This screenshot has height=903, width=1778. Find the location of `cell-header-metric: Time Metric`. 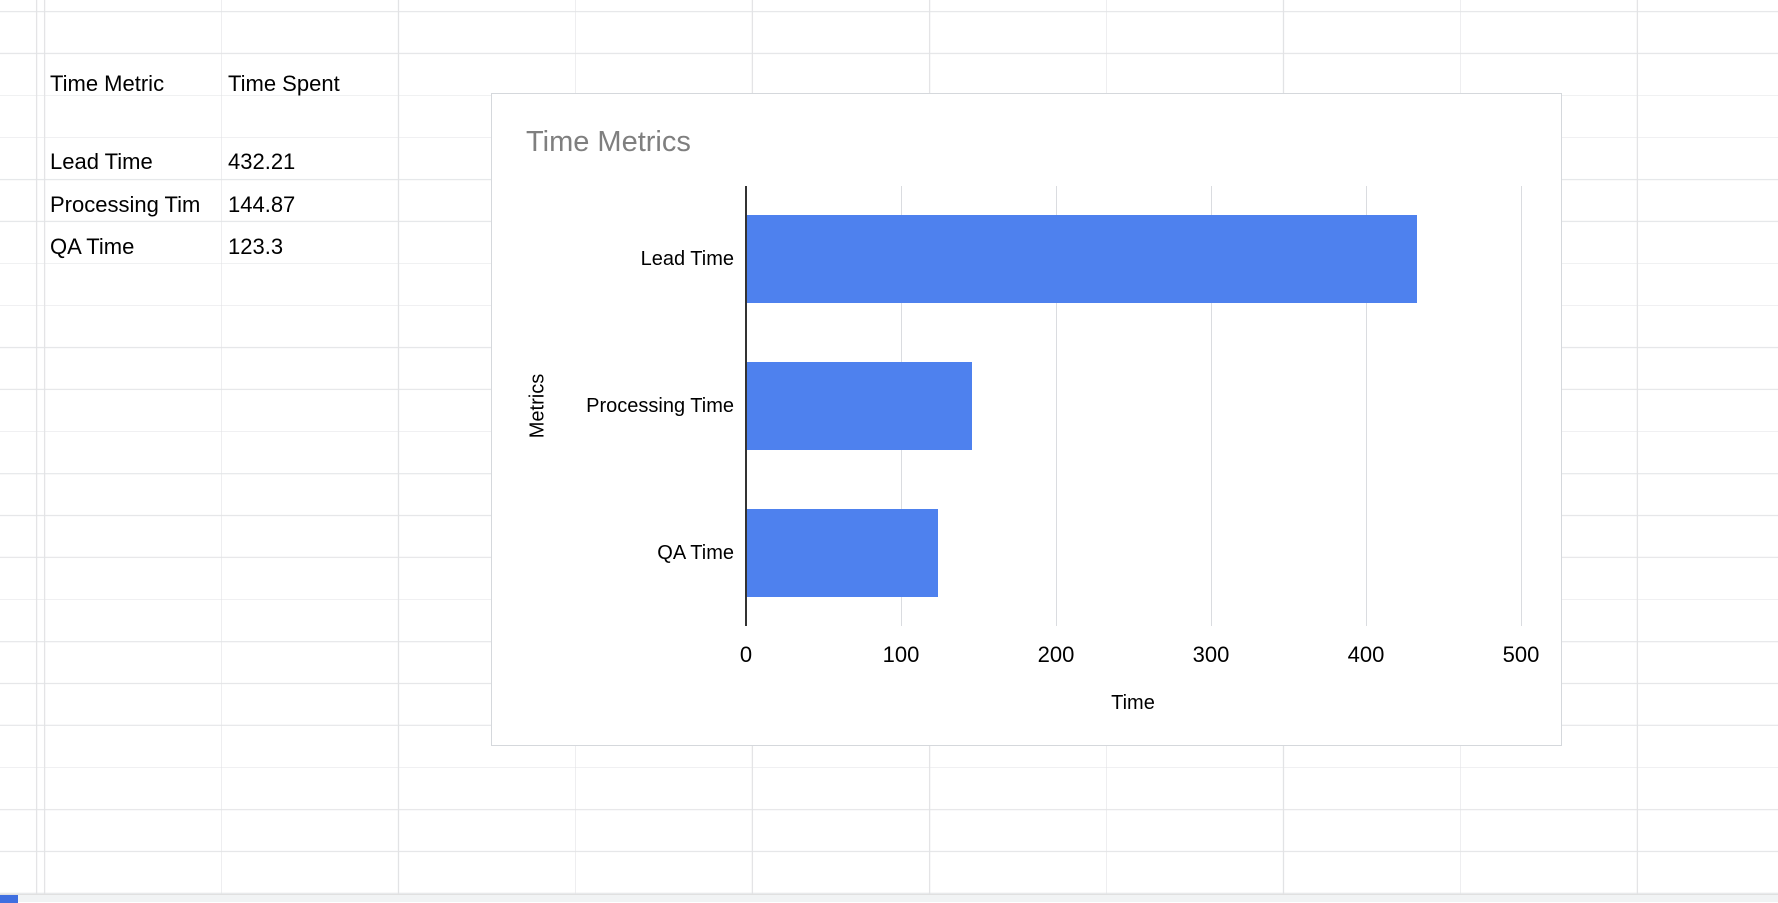

cell-header-metric: Time Metric is located at coordinates (136, 84).